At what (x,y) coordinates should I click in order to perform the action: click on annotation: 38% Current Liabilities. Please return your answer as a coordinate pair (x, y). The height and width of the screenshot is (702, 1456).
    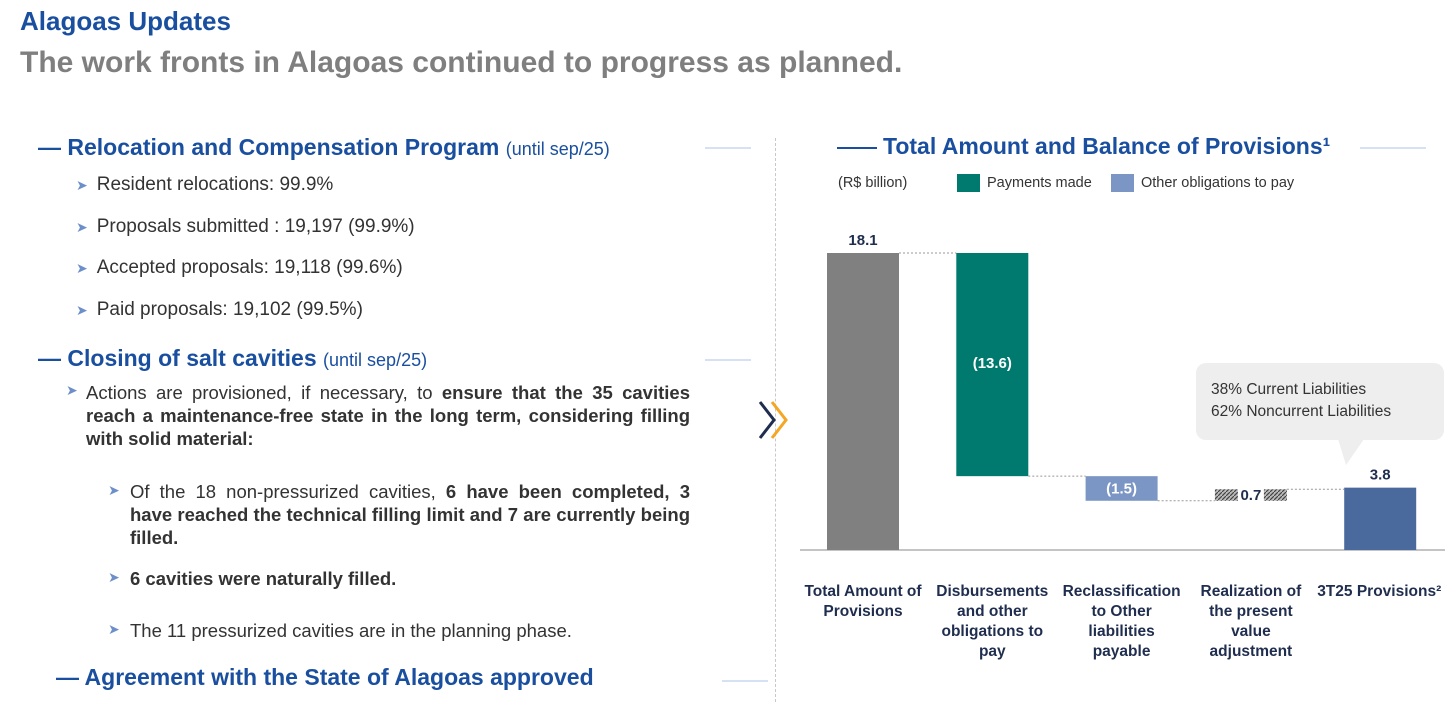
    Looking at the image, I should click on (1289, 389).